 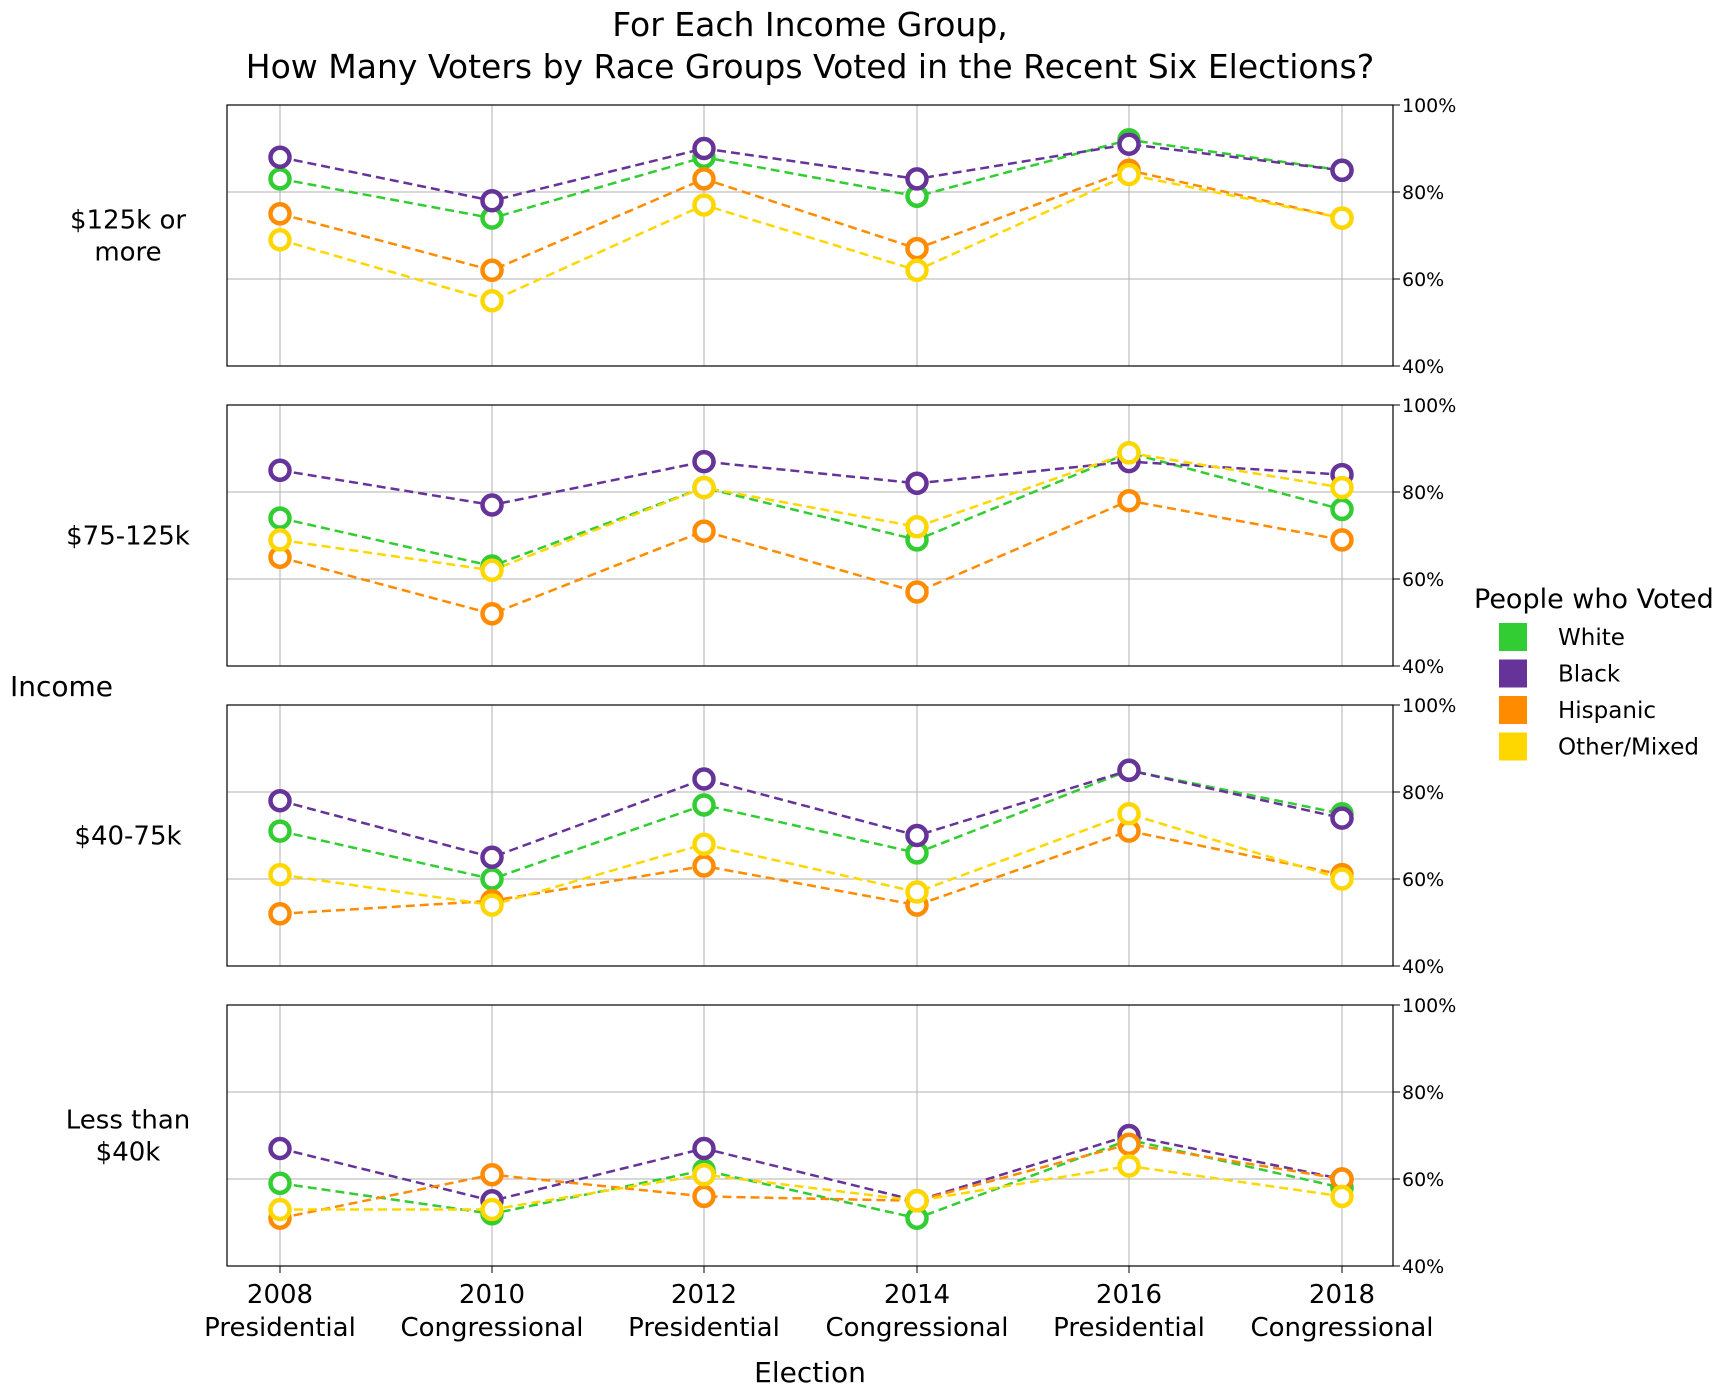 What do you see at coordinates (1594, 599) in the screenshot?
I see `legend-title: People who Voted` at bounding box center [1594, 599].